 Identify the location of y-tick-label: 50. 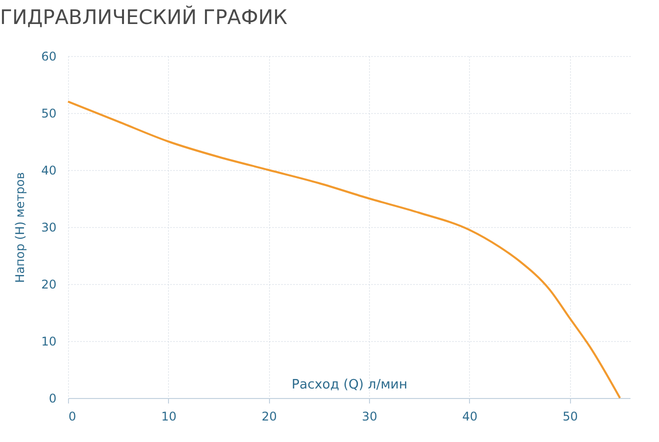
(48, 113).